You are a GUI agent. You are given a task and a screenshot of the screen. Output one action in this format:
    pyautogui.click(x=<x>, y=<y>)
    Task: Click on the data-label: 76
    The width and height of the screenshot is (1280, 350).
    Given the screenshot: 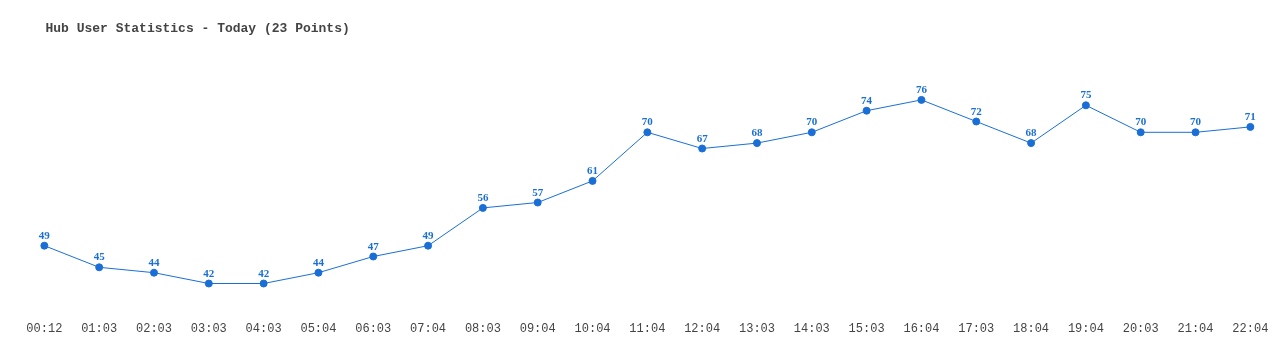 What is the action you would take?
    pyautogui.click(x=921, y=88)
    